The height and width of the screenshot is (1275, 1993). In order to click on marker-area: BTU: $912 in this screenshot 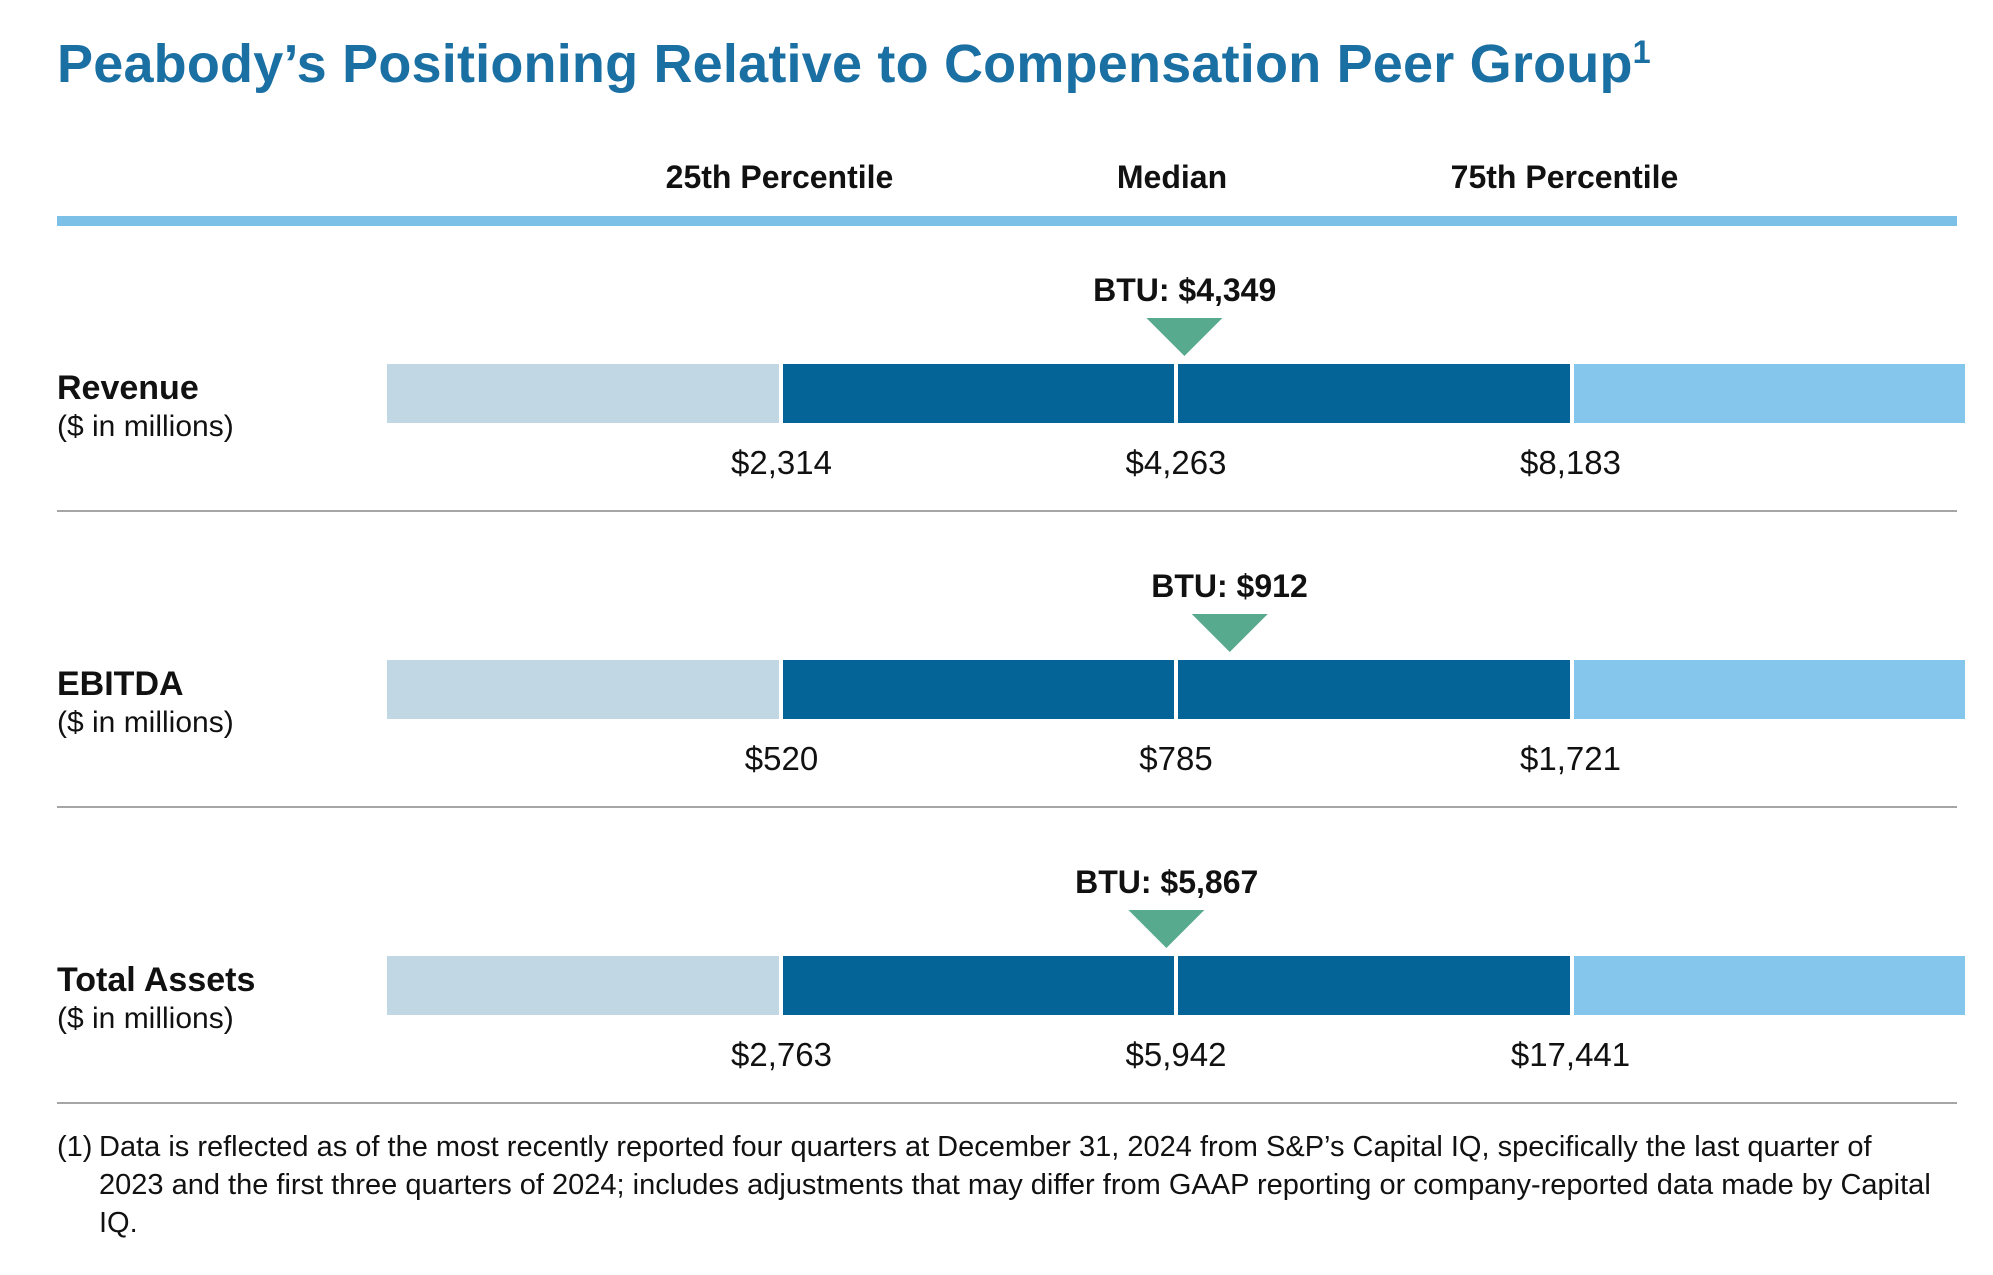, I will do `click(1176, 602)`.